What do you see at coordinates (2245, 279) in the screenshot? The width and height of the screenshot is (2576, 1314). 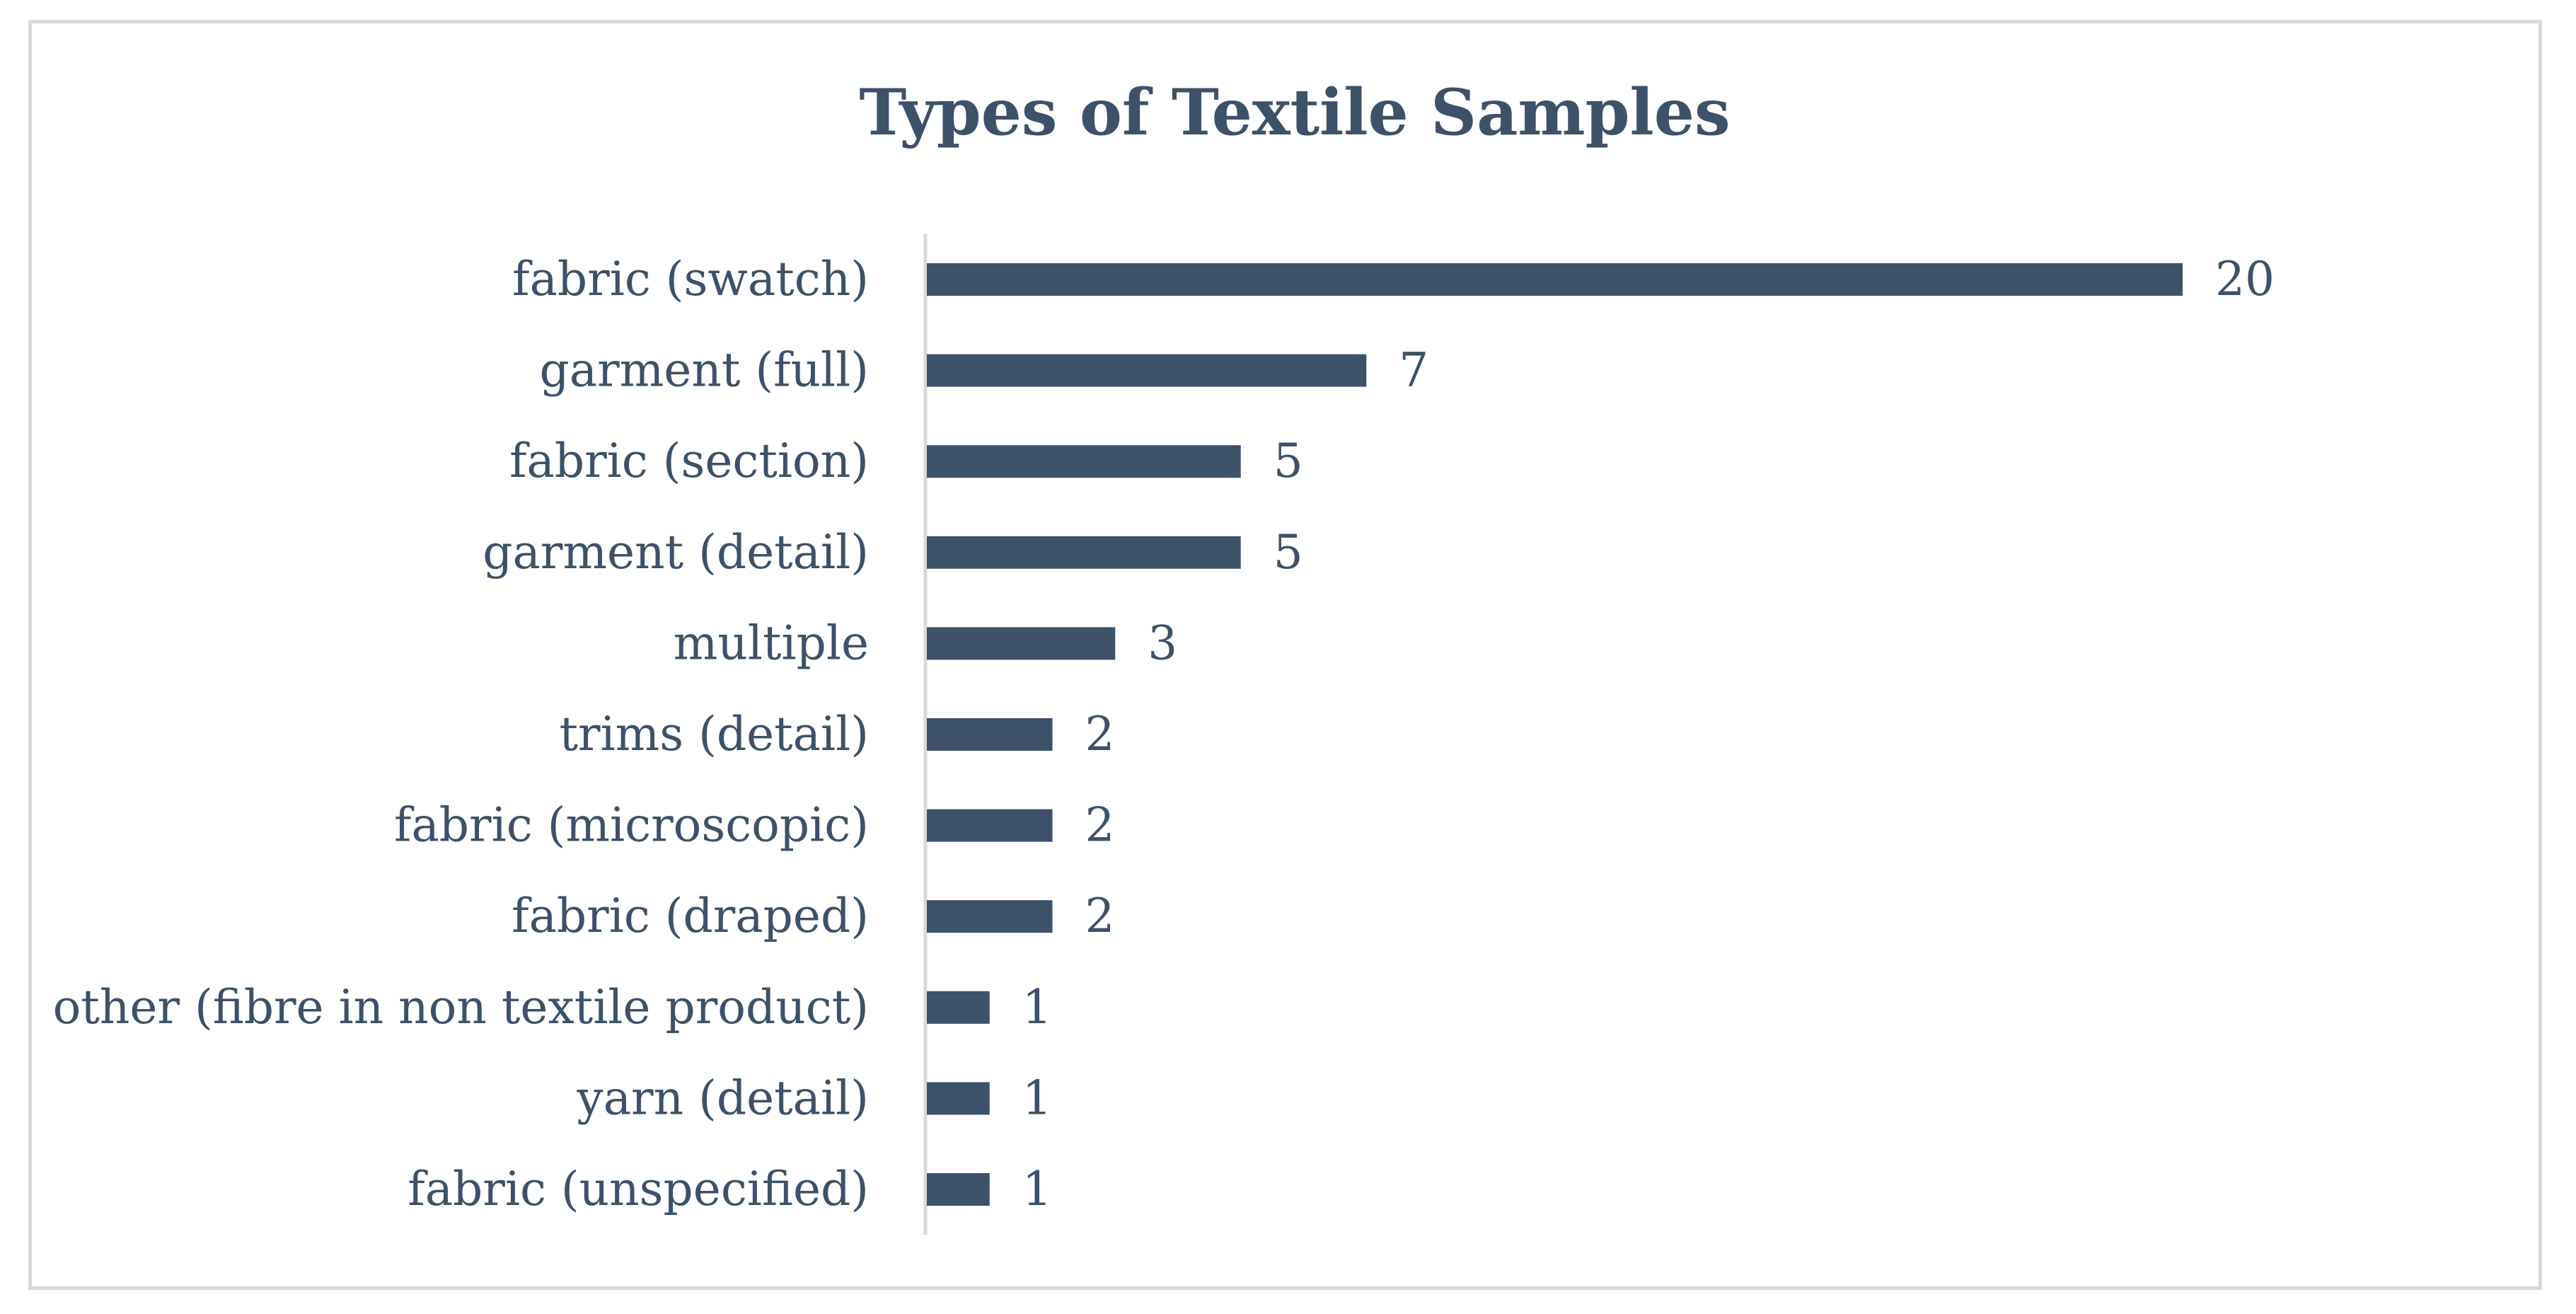 I see `data-label: 20` at bounding box center [2245, 279].